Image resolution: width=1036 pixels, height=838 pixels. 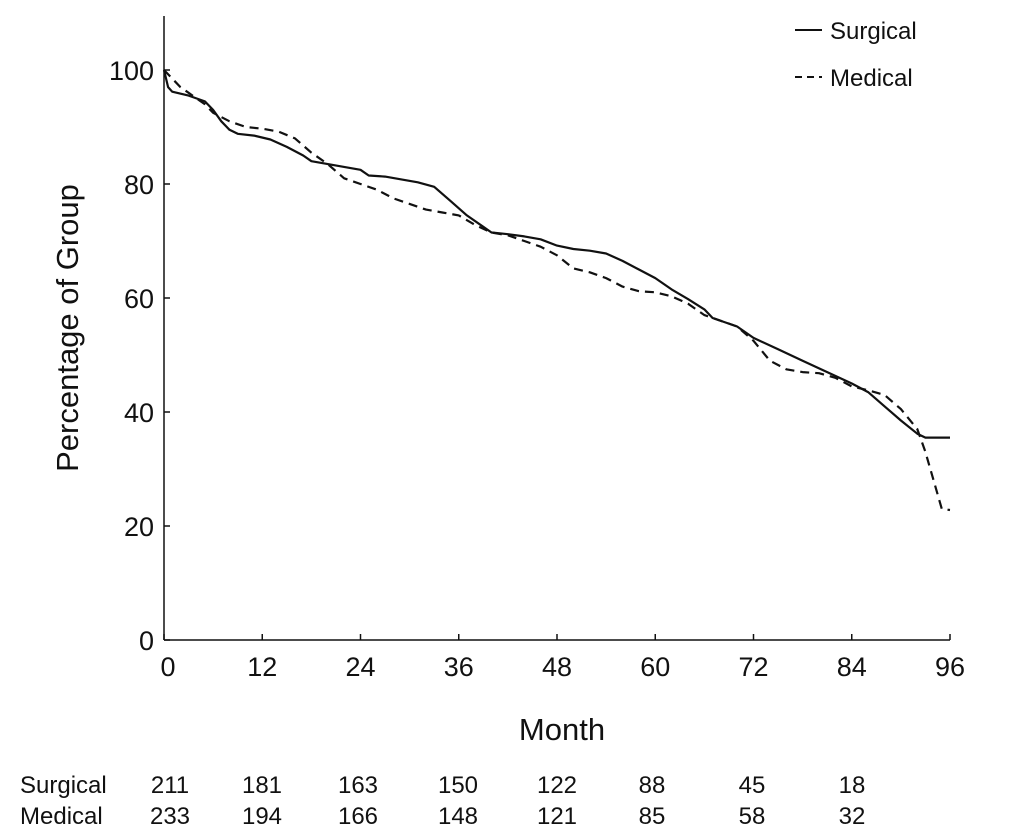 What do you see at coordinates (856, 55) in the screenshot?
I see `legend: Surgical Medical` at bounding box center [856, 55].